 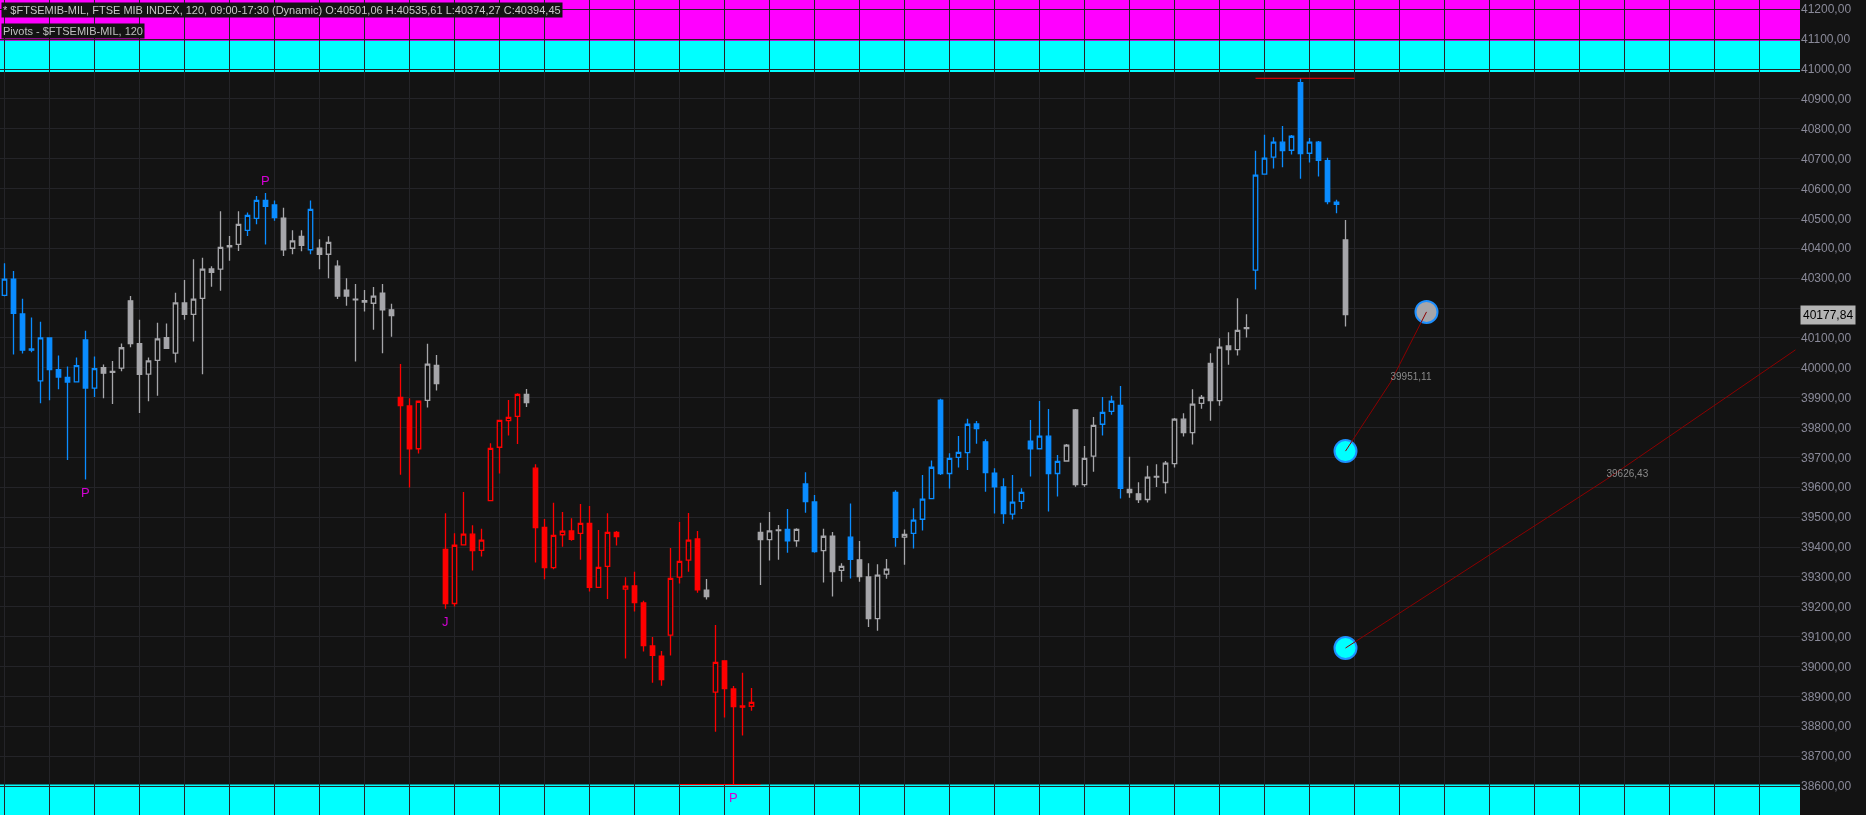 I want to click on y-tick-label: 39500,00, so click(x=1826, y=517).